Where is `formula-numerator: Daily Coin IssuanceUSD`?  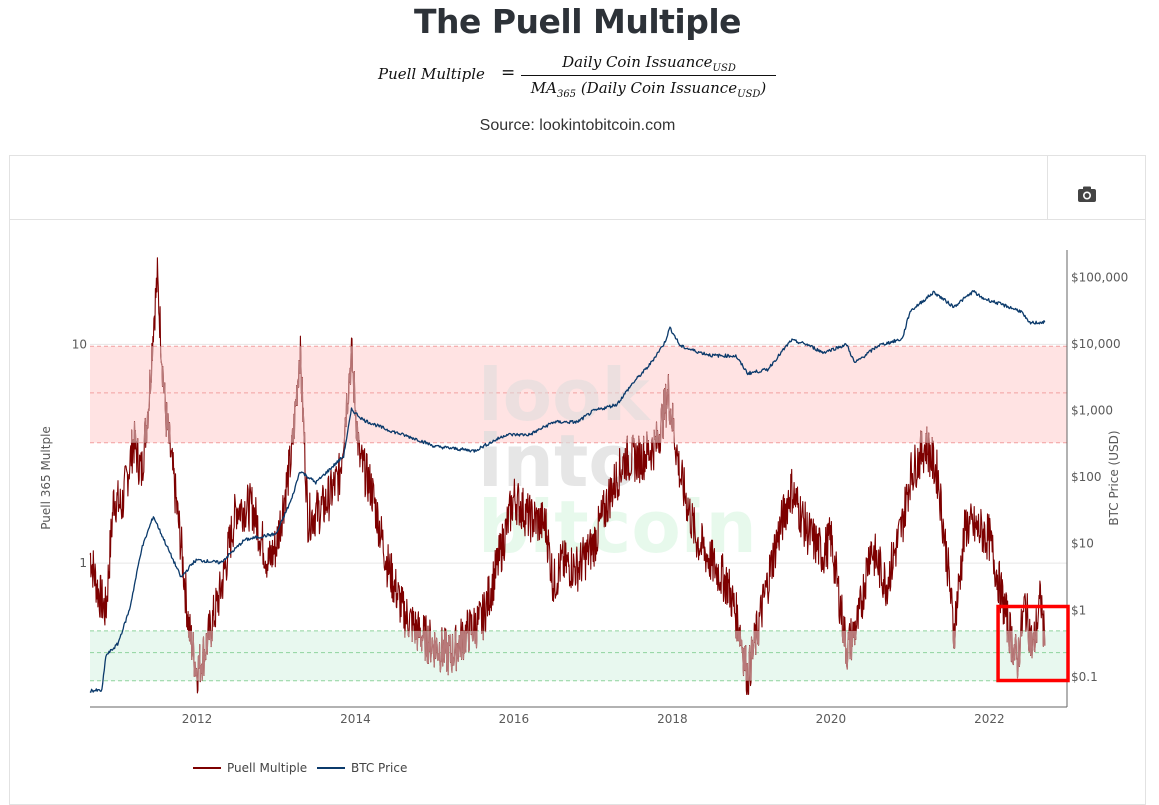
formula-numerator: Daily Coin IssuanceUSD is located at coordinates (649, 63).